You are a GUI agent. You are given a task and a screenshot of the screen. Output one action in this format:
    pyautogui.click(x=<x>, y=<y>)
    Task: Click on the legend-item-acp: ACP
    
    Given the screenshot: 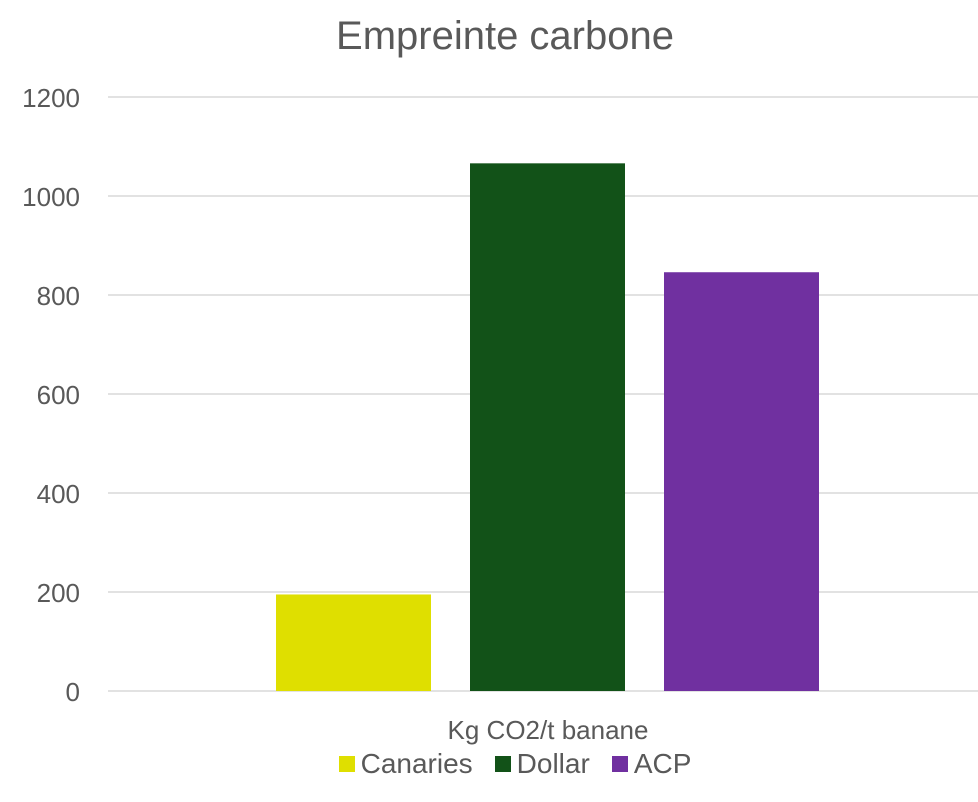 What is the action you would take?
    pyautogui.click(x=651, y=764)
    